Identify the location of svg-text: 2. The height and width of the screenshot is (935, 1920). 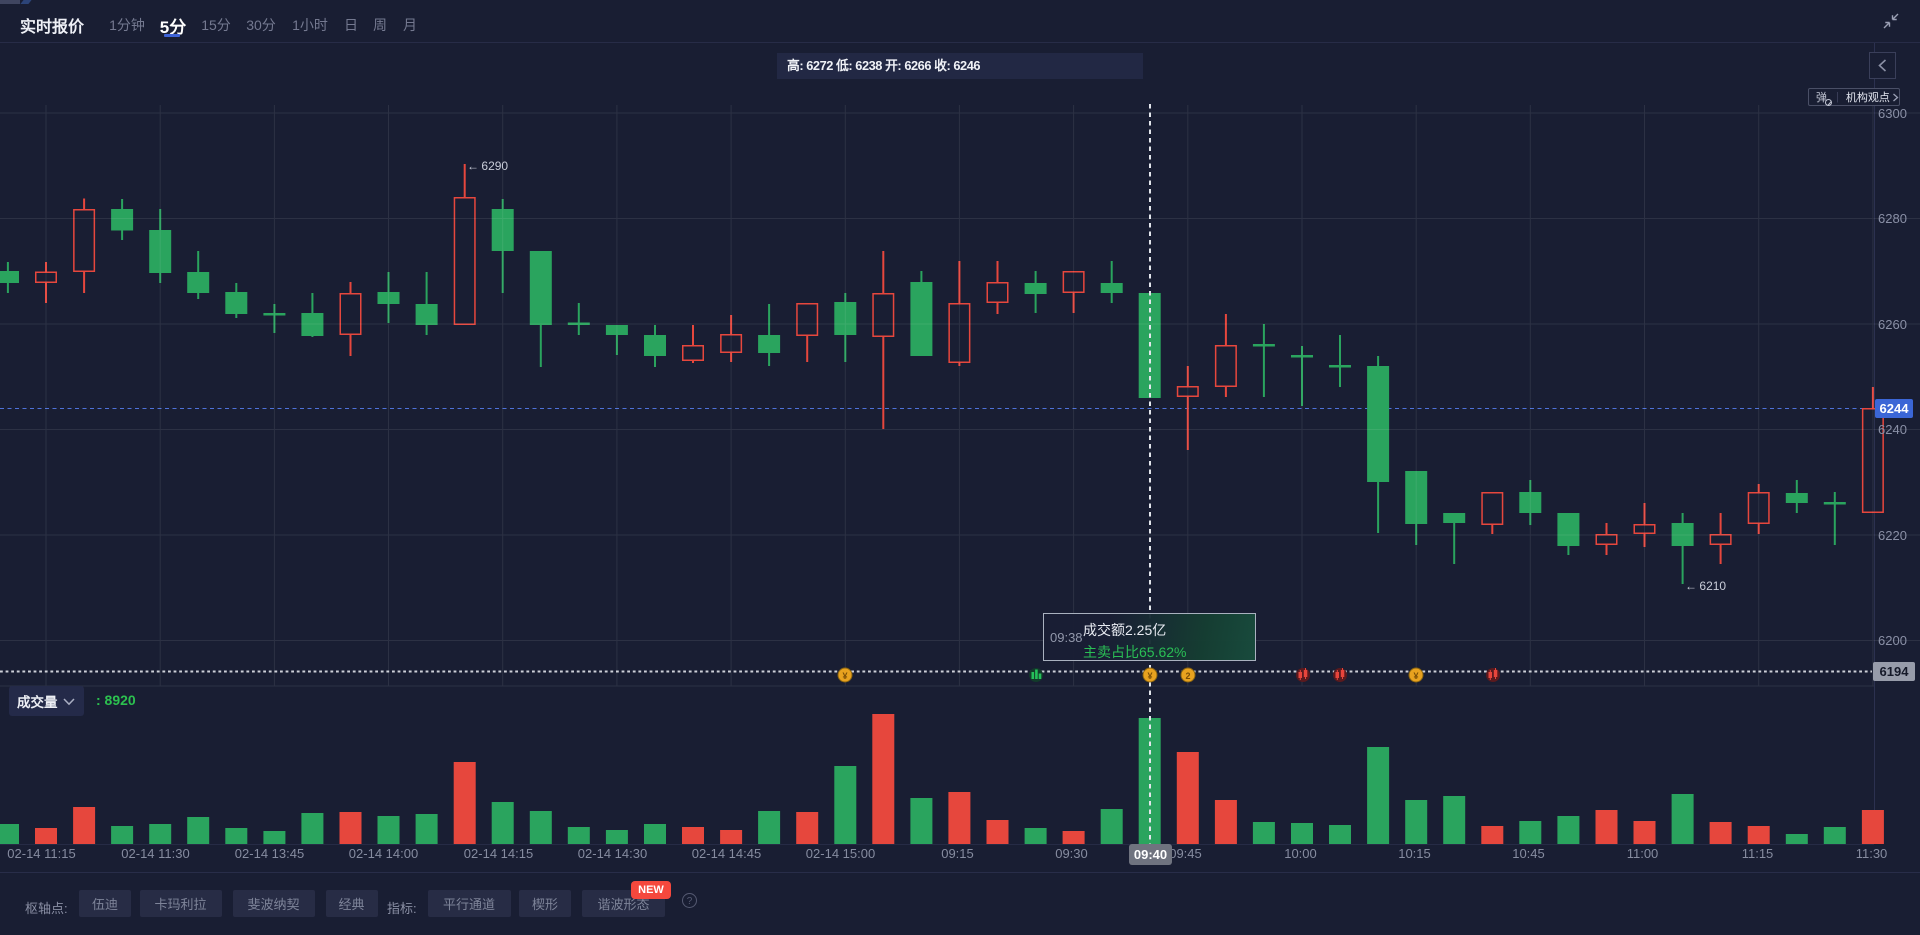
(1187, 676).